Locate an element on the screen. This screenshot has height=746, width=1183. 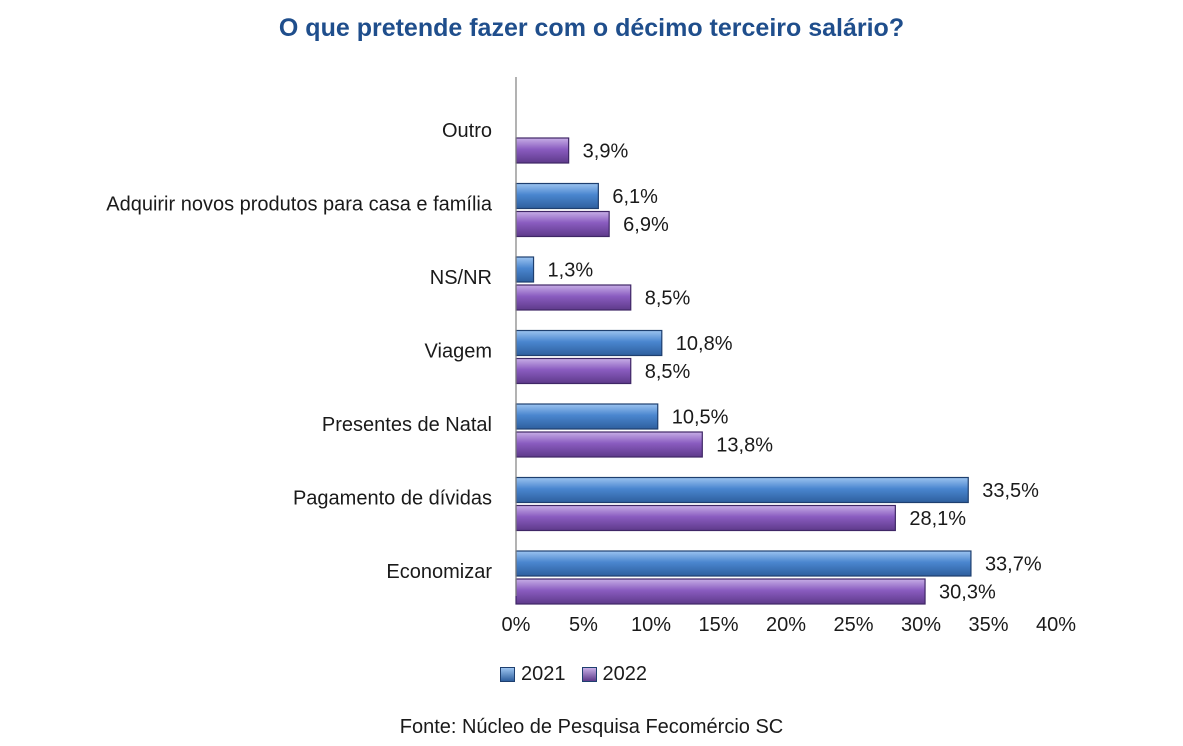
category-label: Viagem is located at coordinates (458, 352).